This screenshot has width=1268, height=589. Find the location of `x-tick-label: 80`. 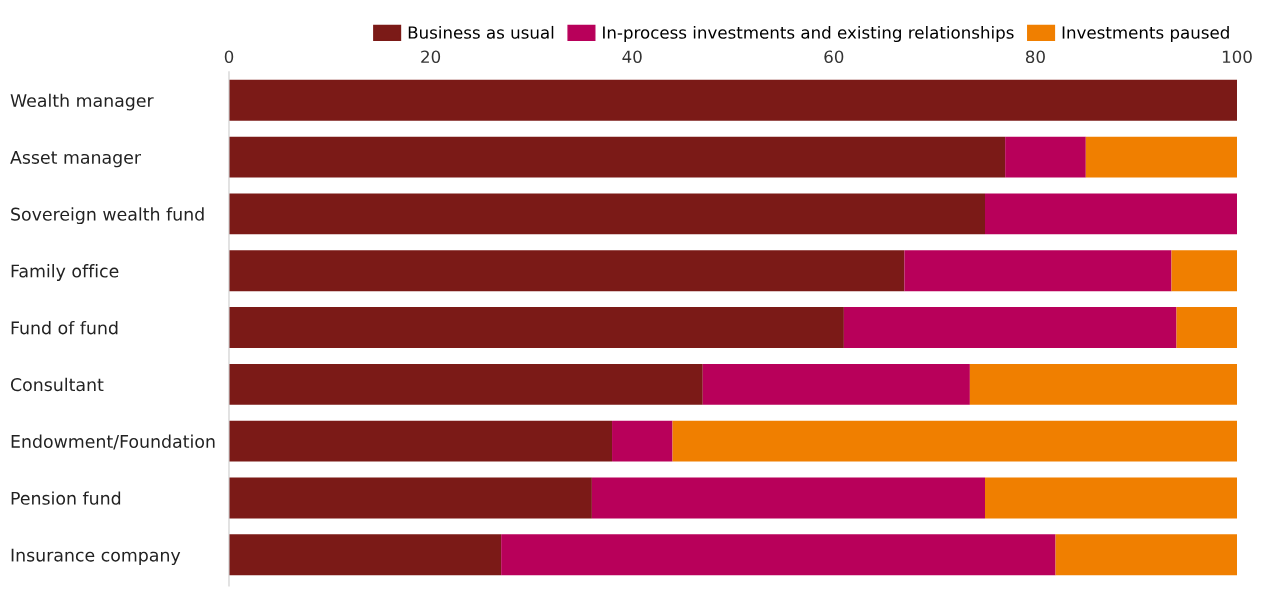

x-tick-label: 80 is located at coordinates (1035, 57).